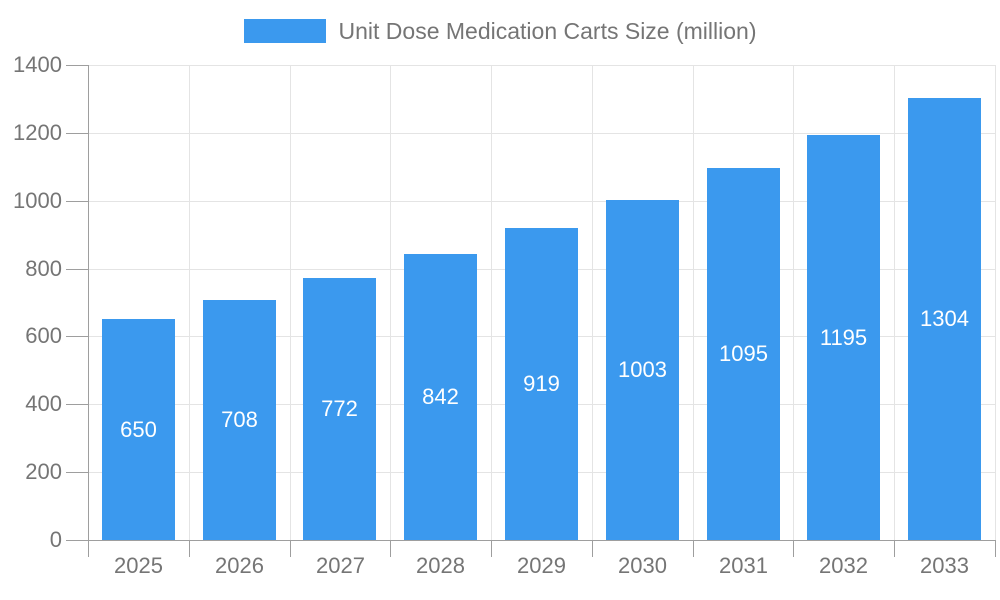 The image size is (1000, 600). Describe the element at coordinates (843, 565) in the screenshot. I see `x-axis-label: 2032` at that location.